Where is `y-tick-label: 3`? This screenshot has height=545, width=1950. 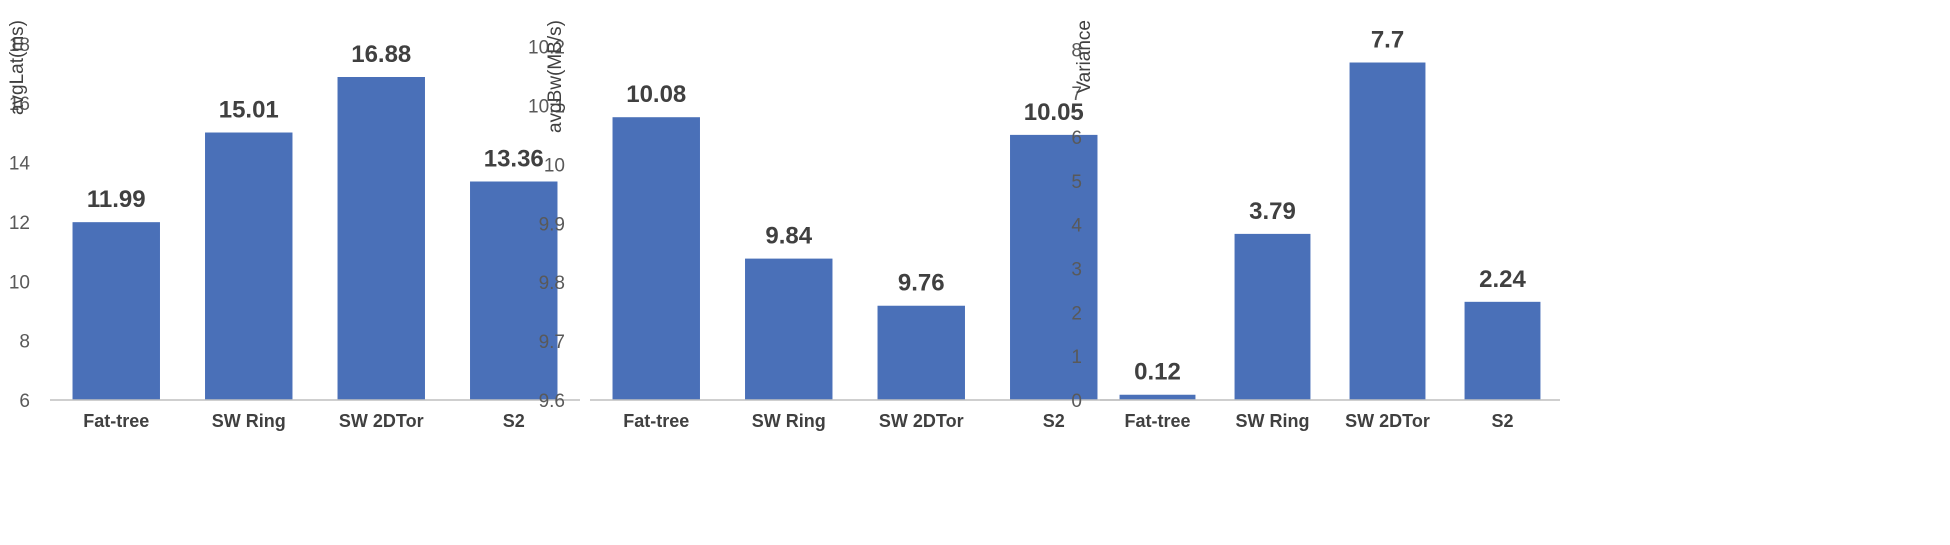
y-tick-label: 3 is located at coordinates (1076, 270).